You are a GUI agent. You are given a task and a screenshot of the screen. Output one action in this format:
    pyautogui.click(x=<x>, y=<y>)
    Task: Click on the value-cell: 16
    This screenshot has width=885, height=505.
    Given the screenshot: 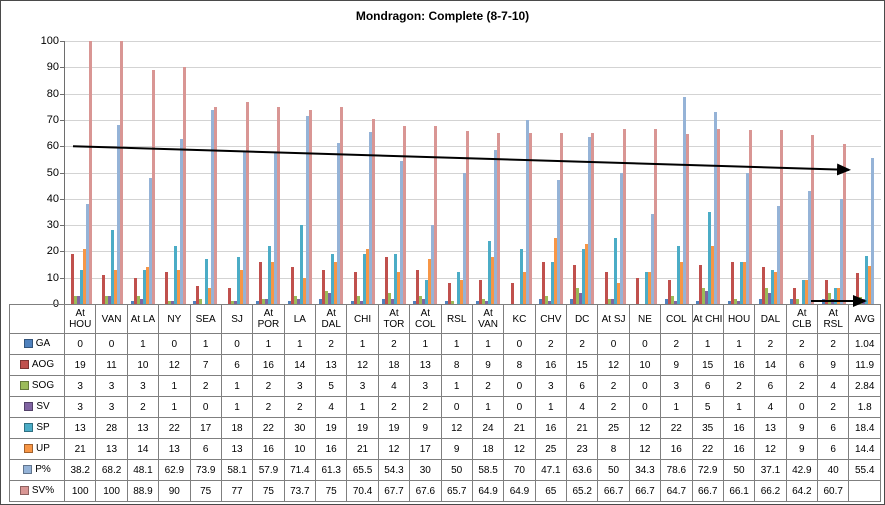 What is the action you would take?
    pyautogui.click(x=676, y=449)
    